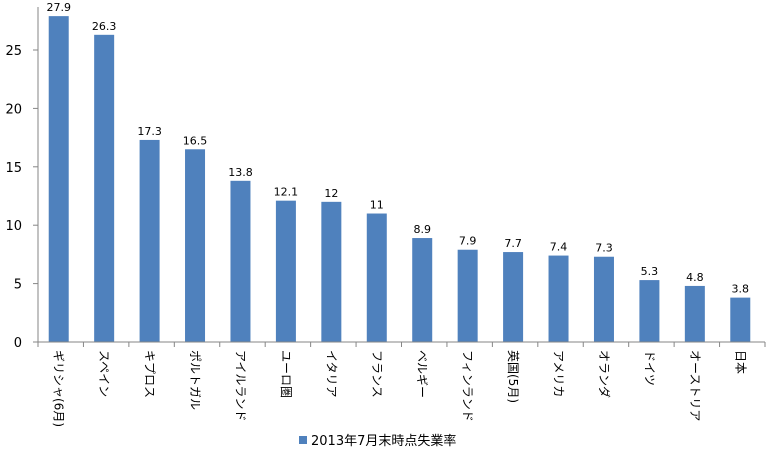  What do you see at coordinates (104, 373) in the screenshot?
I see `x-tick-label: スペイン` at bounding box center [104, 373].